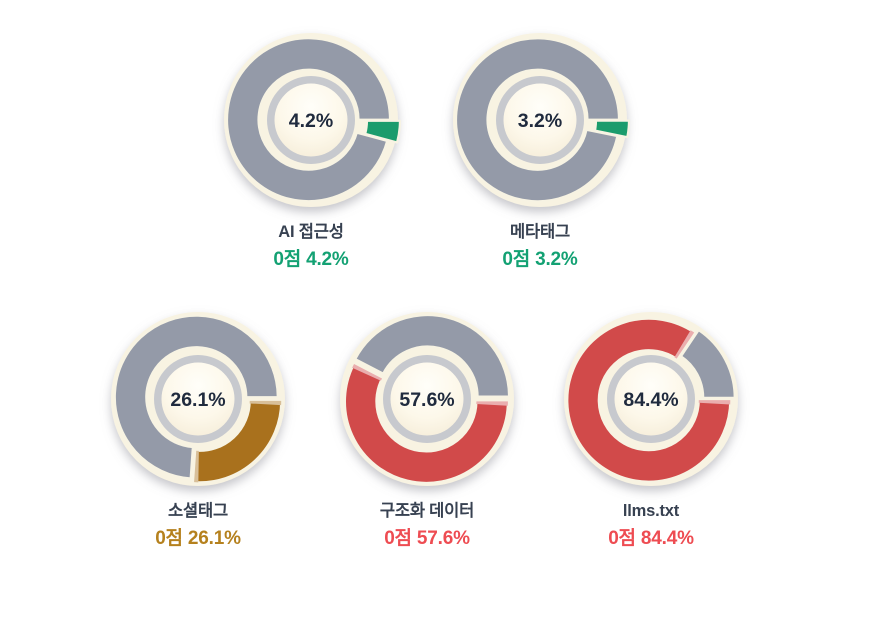 This screenshot has width=886, height=618. I want to click on chart-card-social-tags: 26.1% 소셜태그 0점 26.1%, so click(198, 422).